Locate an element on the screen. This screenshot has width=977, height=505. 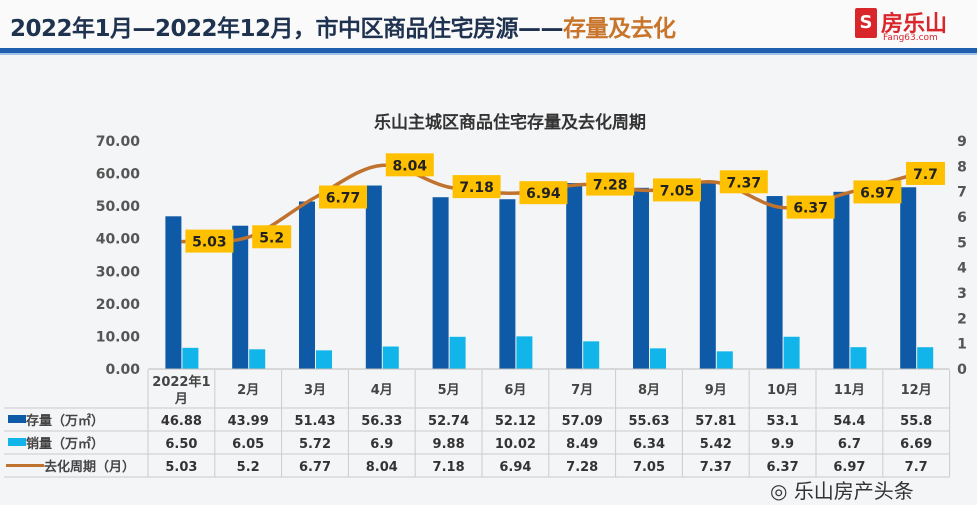
category-label: 11月 is located at coordinates (849, 390).